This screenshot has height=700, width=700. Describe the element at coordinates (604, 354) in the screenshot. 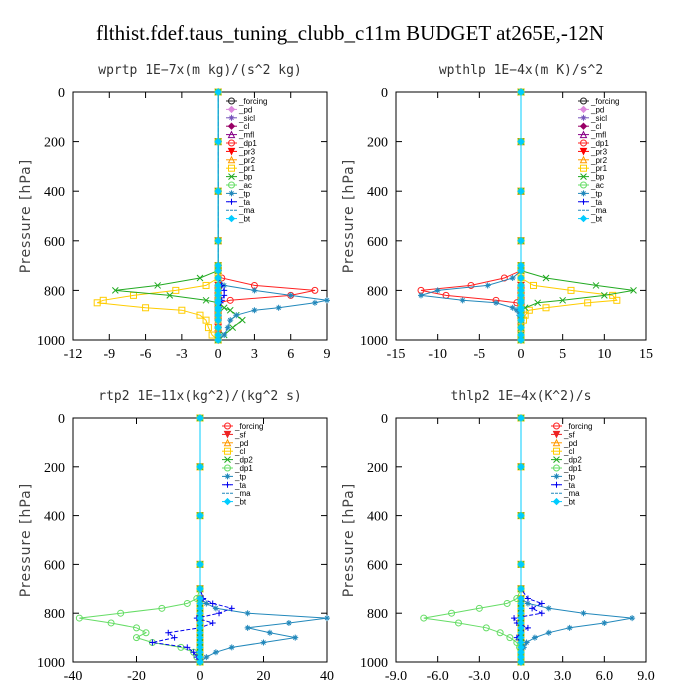

I see `x-tick-label: 10` at that location.